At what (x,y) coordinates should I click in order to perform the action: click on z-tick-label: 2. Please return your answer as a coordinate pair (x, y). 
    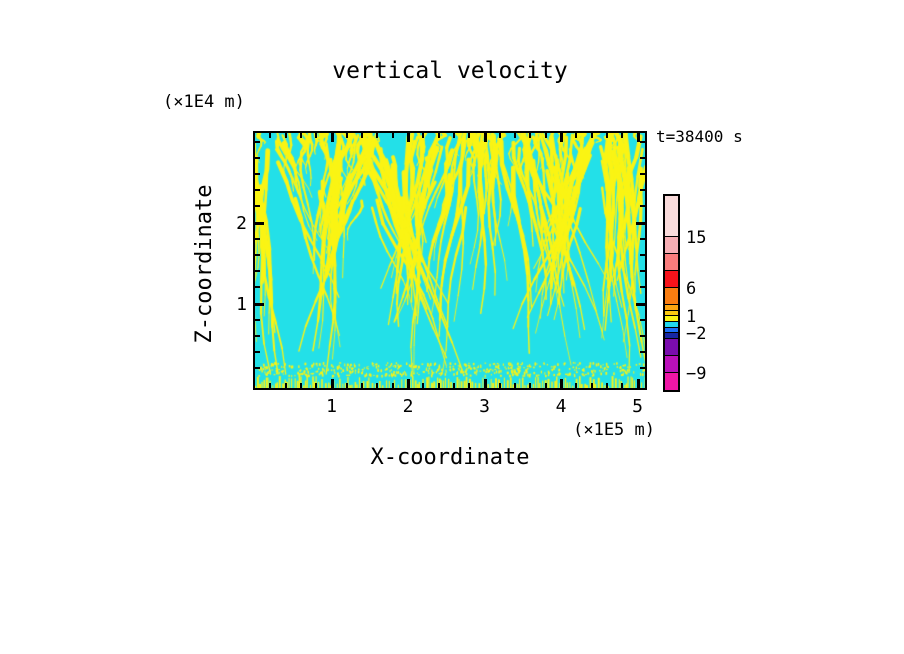
    Looking at the image, I should click on (241, 223).